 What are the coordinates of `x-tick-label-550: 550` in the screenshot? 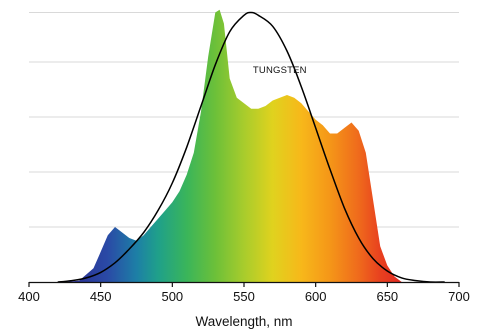 It's located at (244, 296).